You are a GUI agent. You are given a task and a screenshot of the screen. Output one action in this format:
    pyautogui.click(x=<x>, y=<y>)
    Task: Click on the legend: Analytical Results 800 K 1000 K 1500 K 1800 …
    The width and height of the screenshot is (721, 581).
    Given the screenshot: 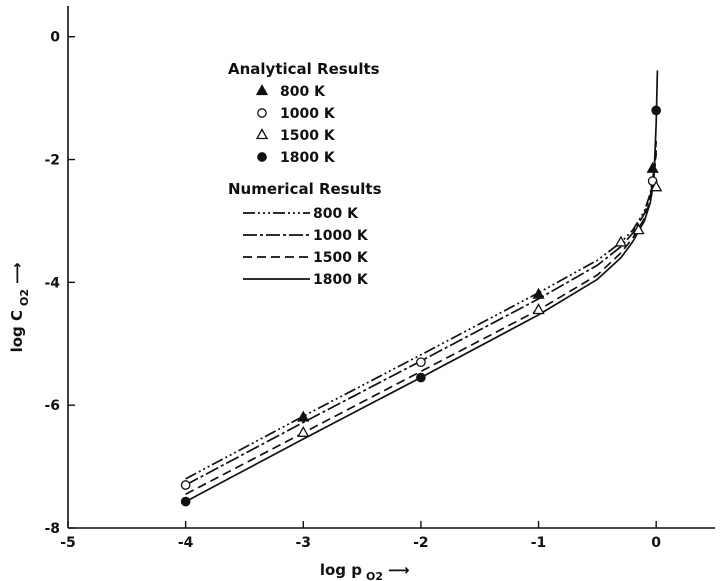 What is the action you would take?
    pyautogui.click(x=305, y=174)
    